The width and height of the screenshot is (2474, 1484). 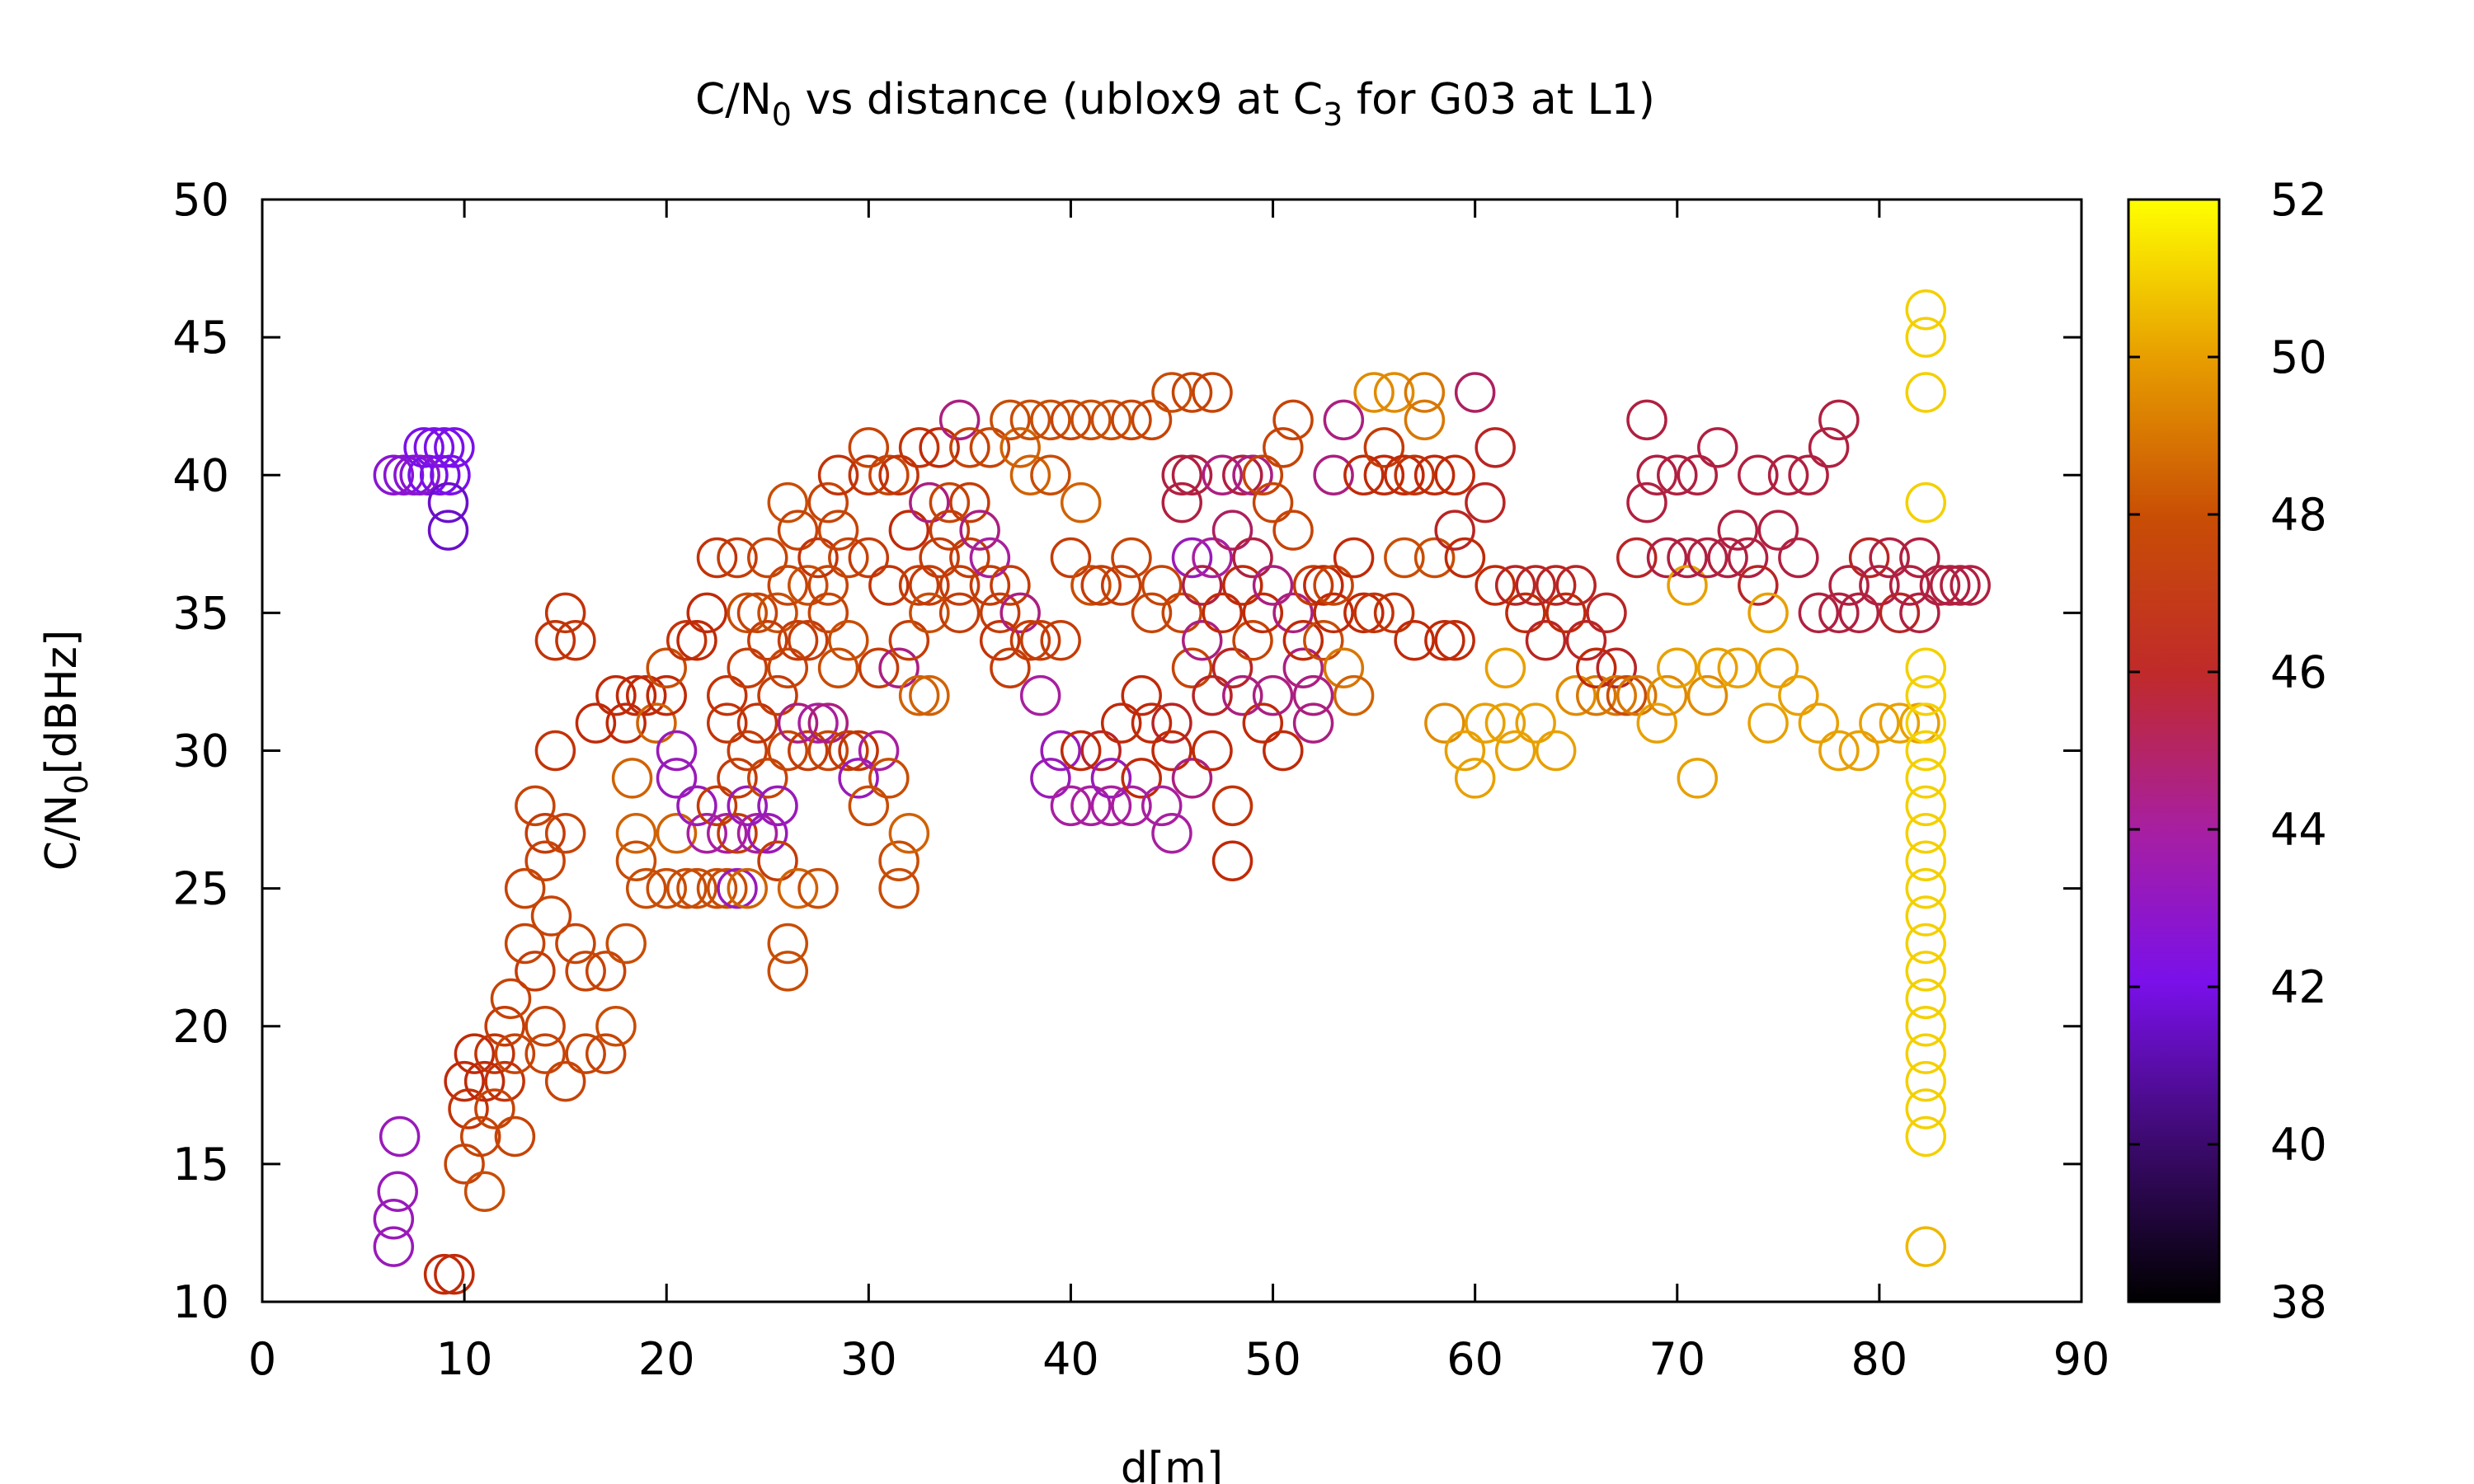 What do you see at coordinates (200, 1164) in the screenshot?
I see `y-tick-label: 15` at bounding box center [200, 1164].